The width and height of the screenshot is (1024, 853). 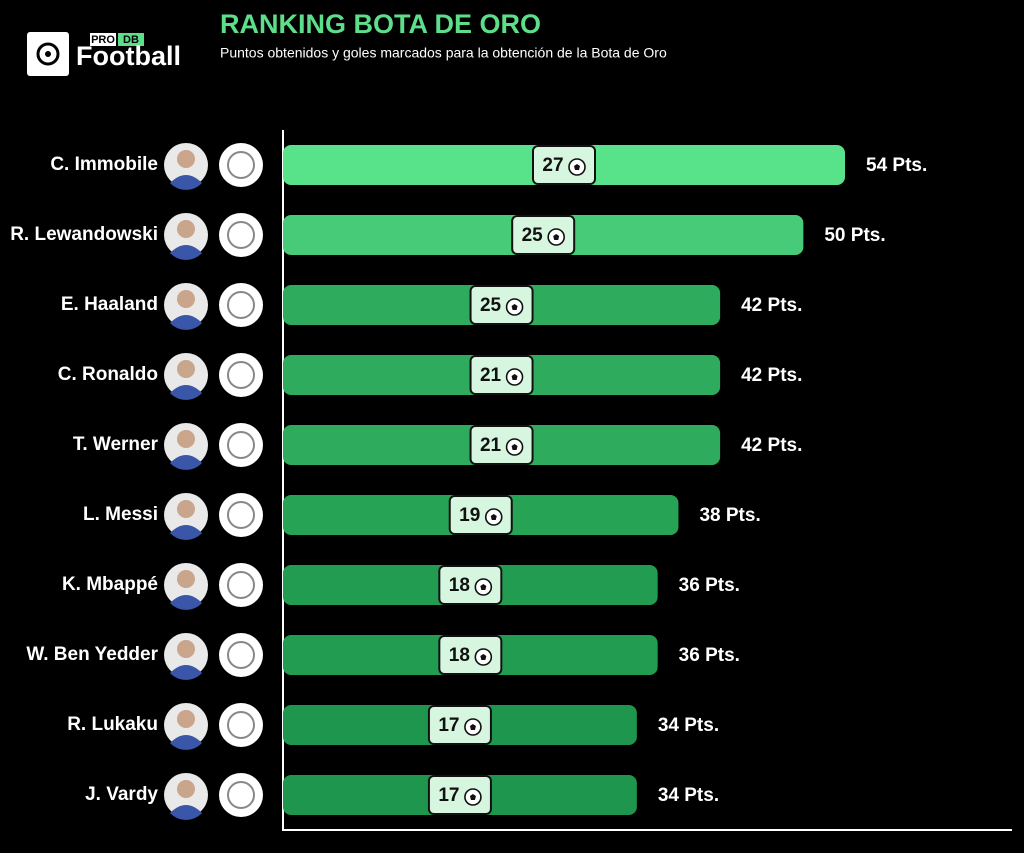 What do you see at coordinates (121, 794) in the screenshot?
I see `category-label: J. Vardy` at bounding box center [121, 794].